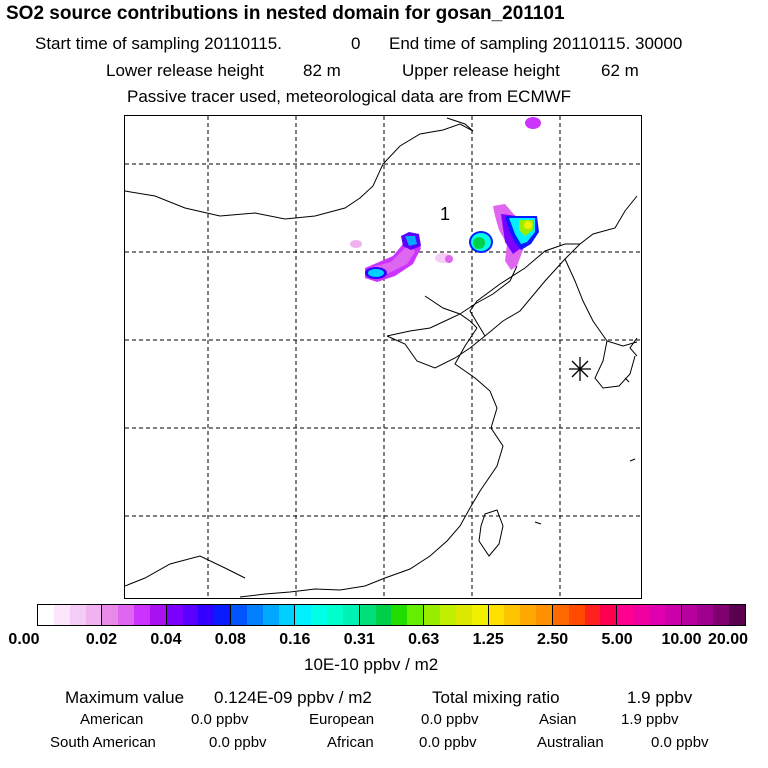 The height and width of the screenshot is (768, 768). I want to click on colorbar-tick-label: 0.63, so click(424, 639).